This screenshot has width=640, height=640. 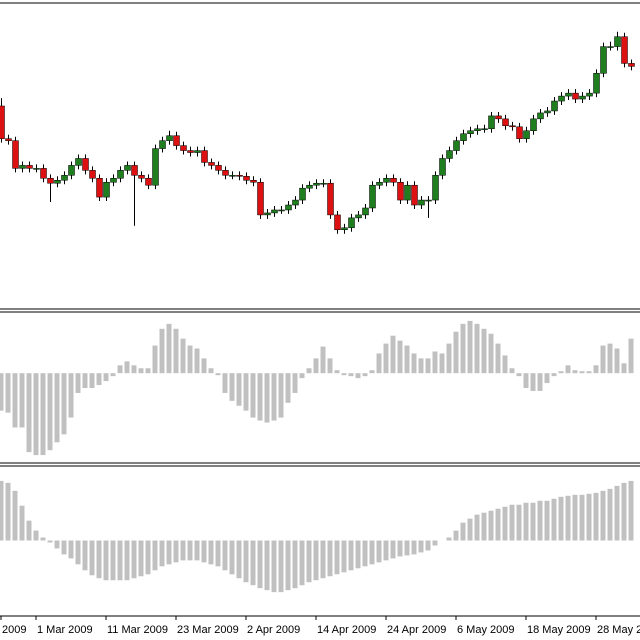 I want to click on x-tick-label: 2 Apr 2009, so click(x=273, y=630).